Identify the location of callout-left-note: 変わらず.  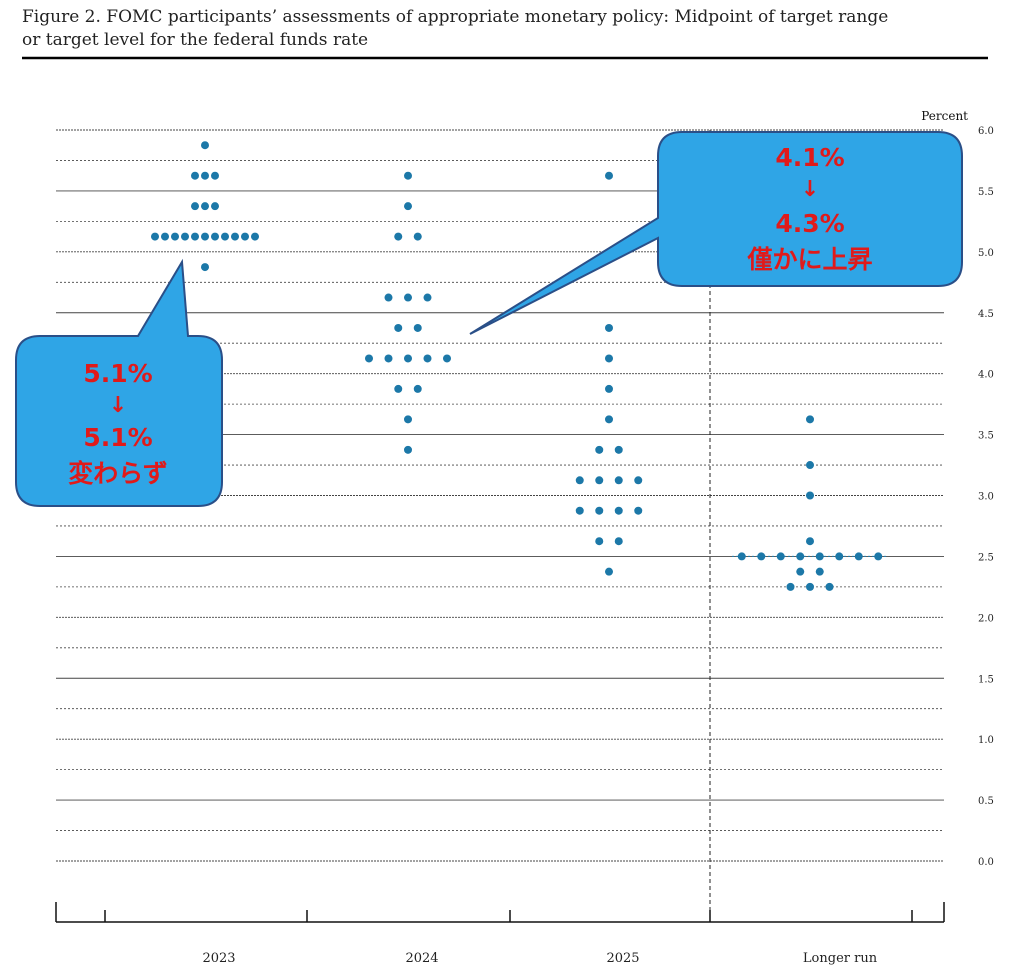
(118, 473).